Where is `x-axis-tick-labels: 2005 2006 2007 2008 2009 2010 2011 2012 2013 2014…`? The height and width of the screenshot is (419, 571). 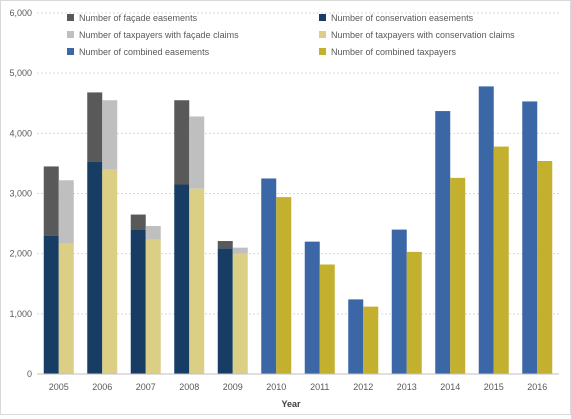 x-axis-tick-labels: 2005 2006 2007 2008 2009 2010 2011 2012 2013 2014… is located at coordinates (298, 387).